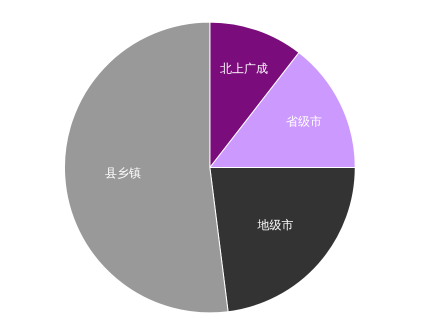  What do you see at coordinates (275, 225) in the screenshot?
I see `slice-label: 地级市` at bounding box center [275, 225].